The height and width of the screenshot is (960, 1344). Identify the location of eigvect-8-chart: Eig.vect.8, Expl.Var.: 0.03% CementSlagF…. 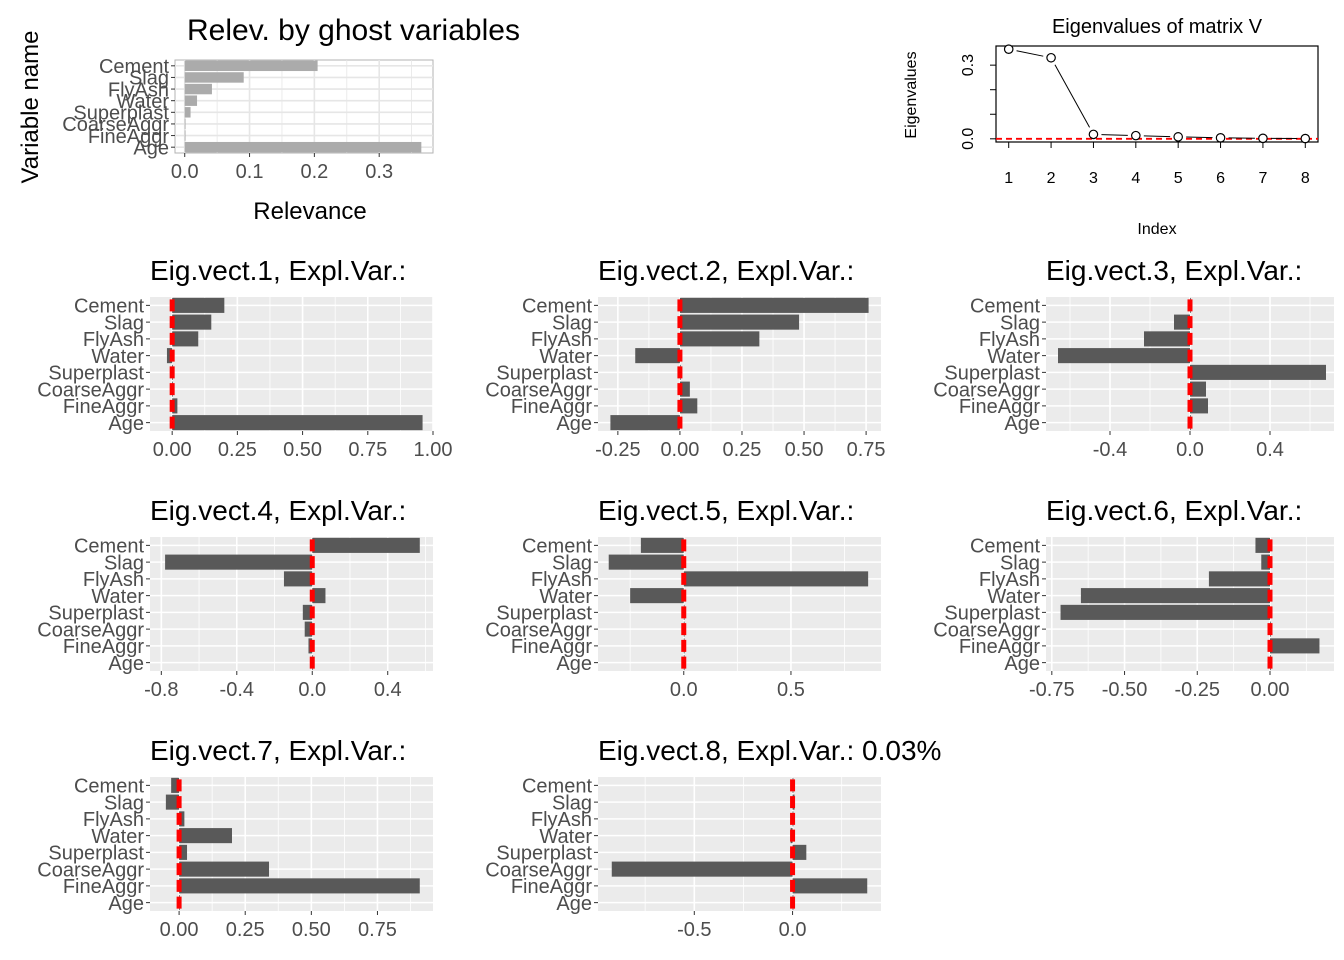
(713, 838).